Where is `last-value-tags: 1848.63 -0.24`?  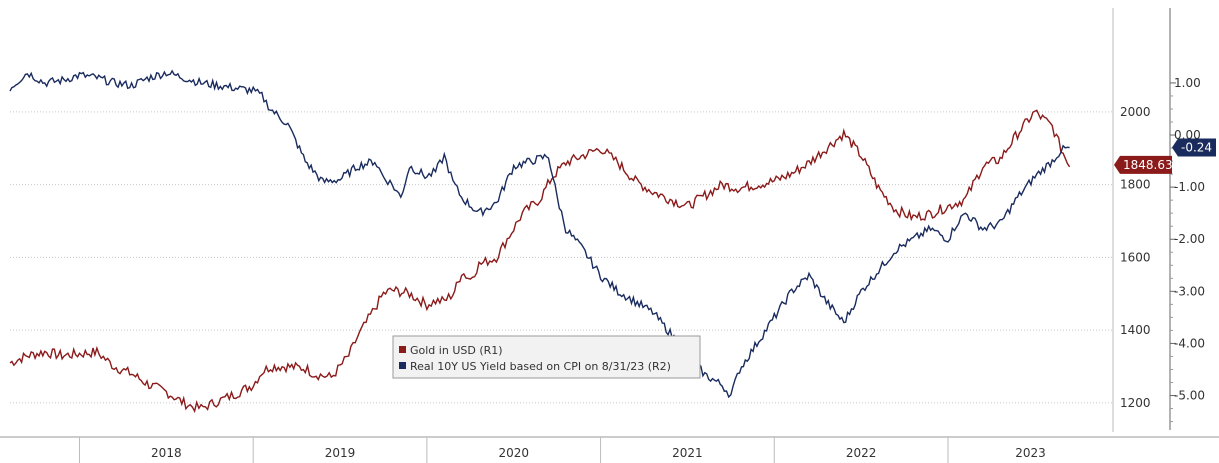
last-value-tags: 1848.63 -0.24 is located at coordinates (1165, 156).